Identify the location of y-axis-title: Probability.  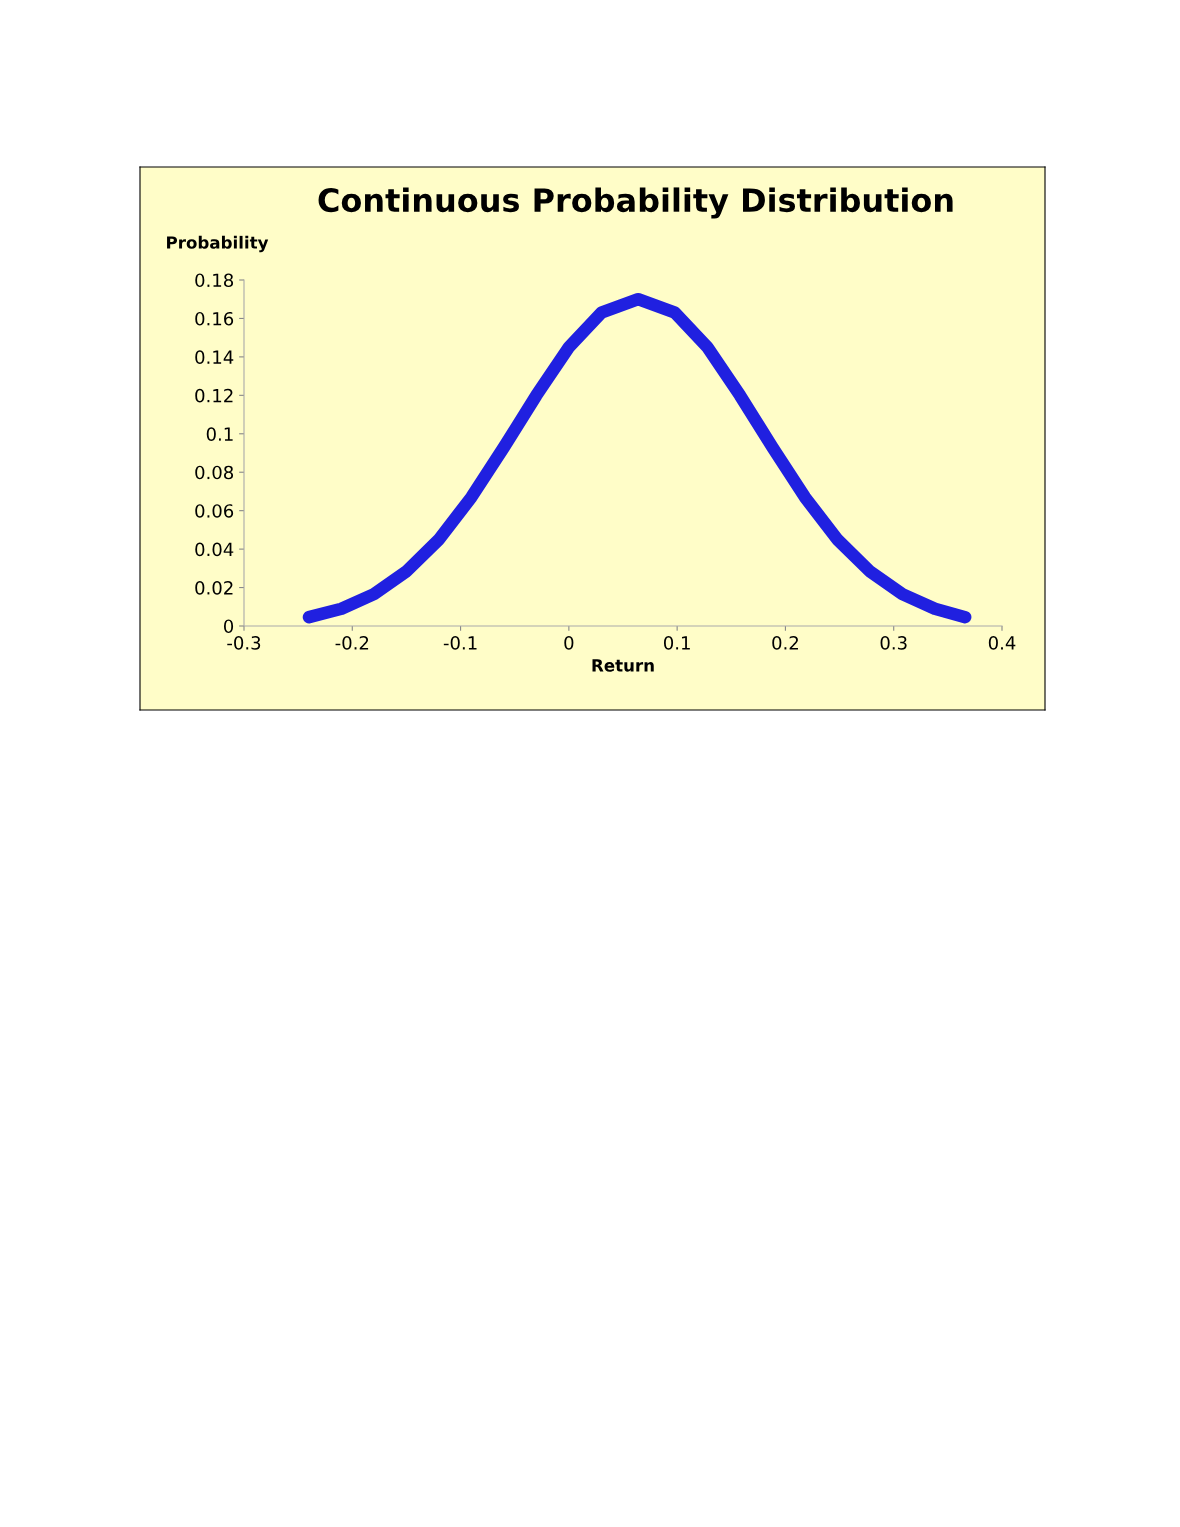
(218, 244).